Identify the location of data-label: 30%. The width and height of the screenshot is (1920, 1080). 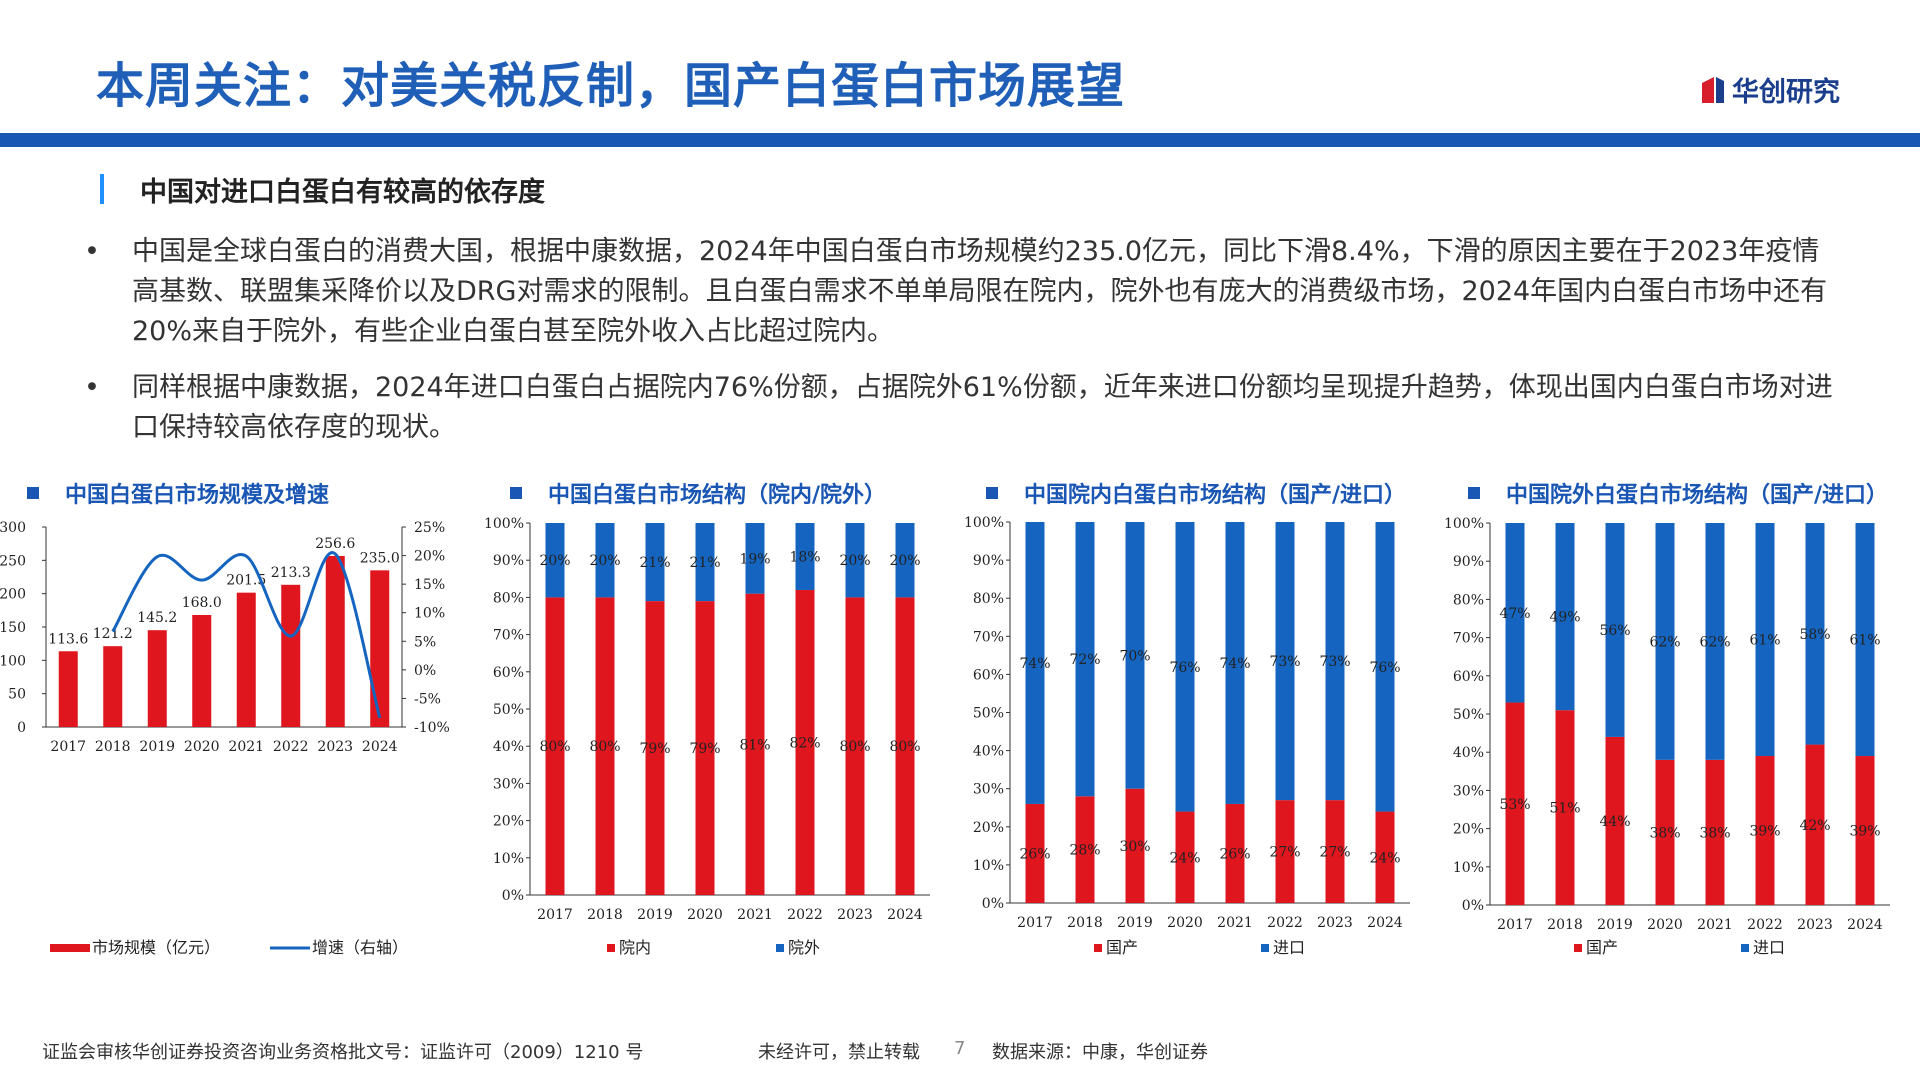
(1134, 847).